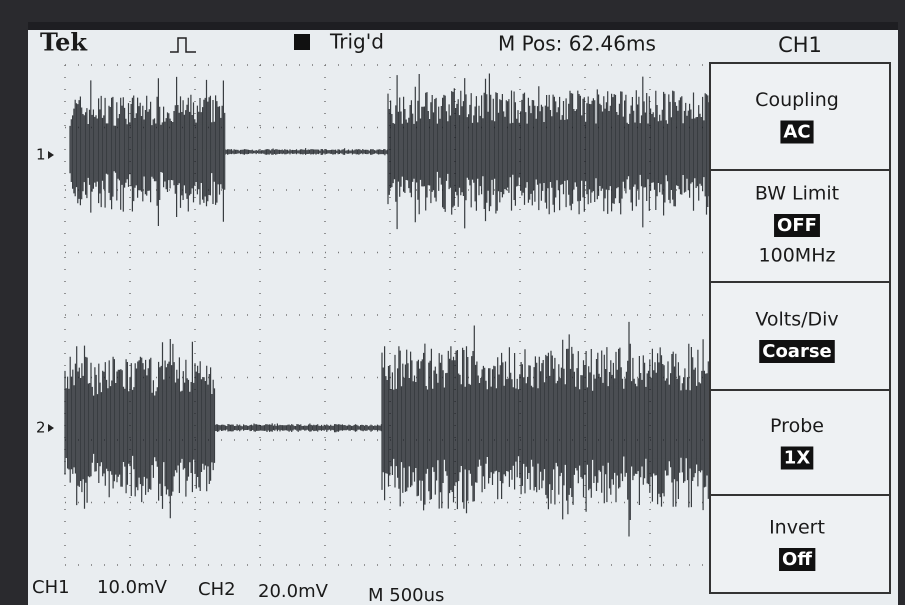 This screenshot has width=905, height=605. Describe the element at coordinates (293, 591) in the screenshot. I see `ch2-scale: 20.0mV` at that location.